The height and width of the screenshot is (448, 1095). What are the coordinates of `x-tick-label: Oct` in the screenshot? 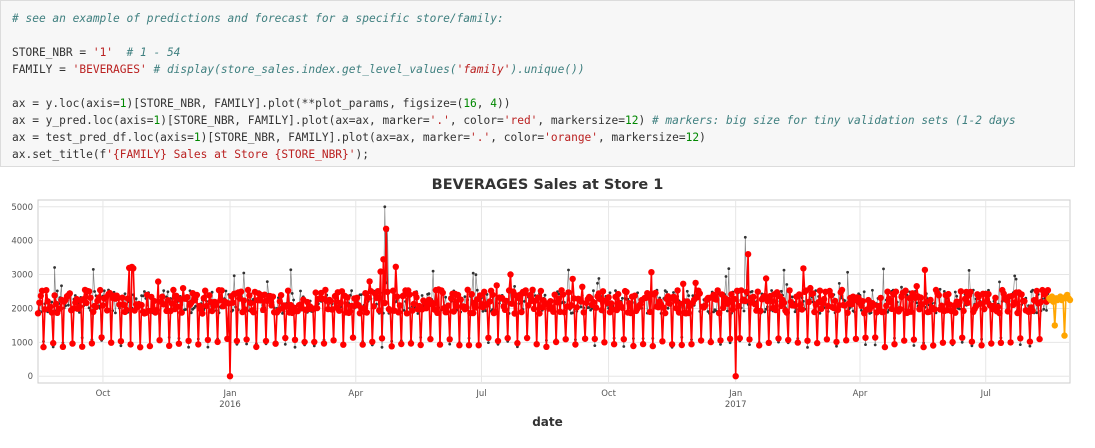 It's located at (608, 394).